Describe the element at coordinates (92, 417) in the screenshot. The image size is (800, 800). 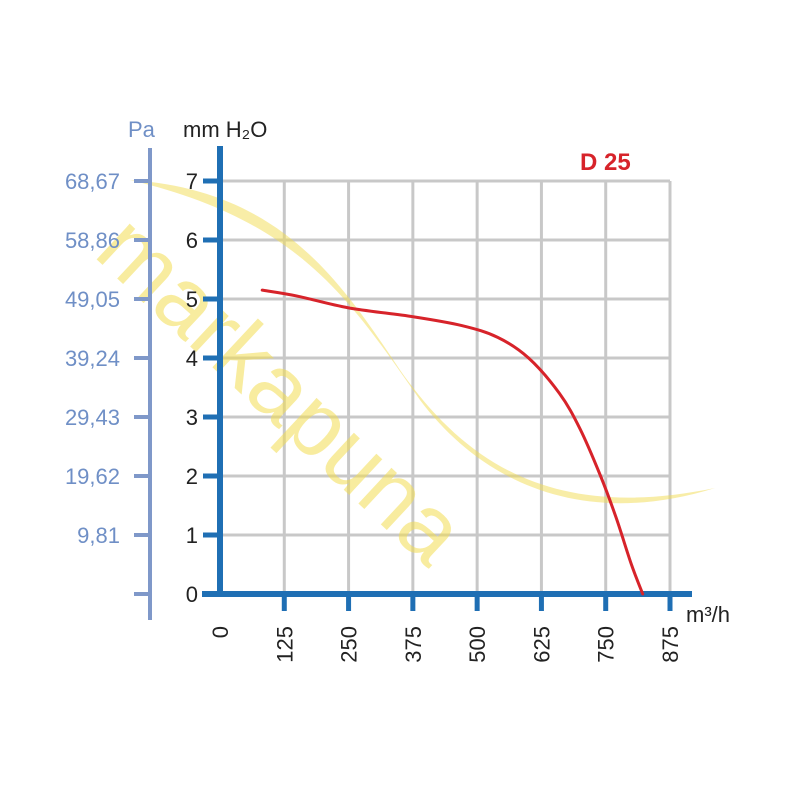
I see `pa-tick-label: 29,43` at that location.